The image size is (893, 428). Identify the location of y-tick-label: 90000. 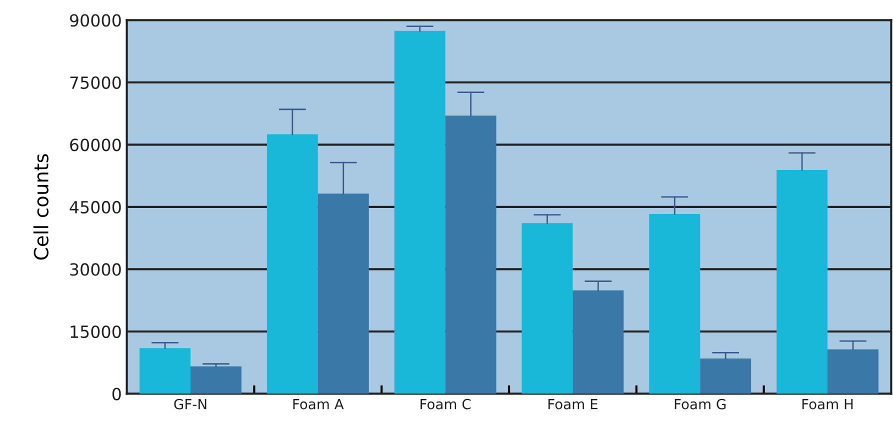
(95, 20).